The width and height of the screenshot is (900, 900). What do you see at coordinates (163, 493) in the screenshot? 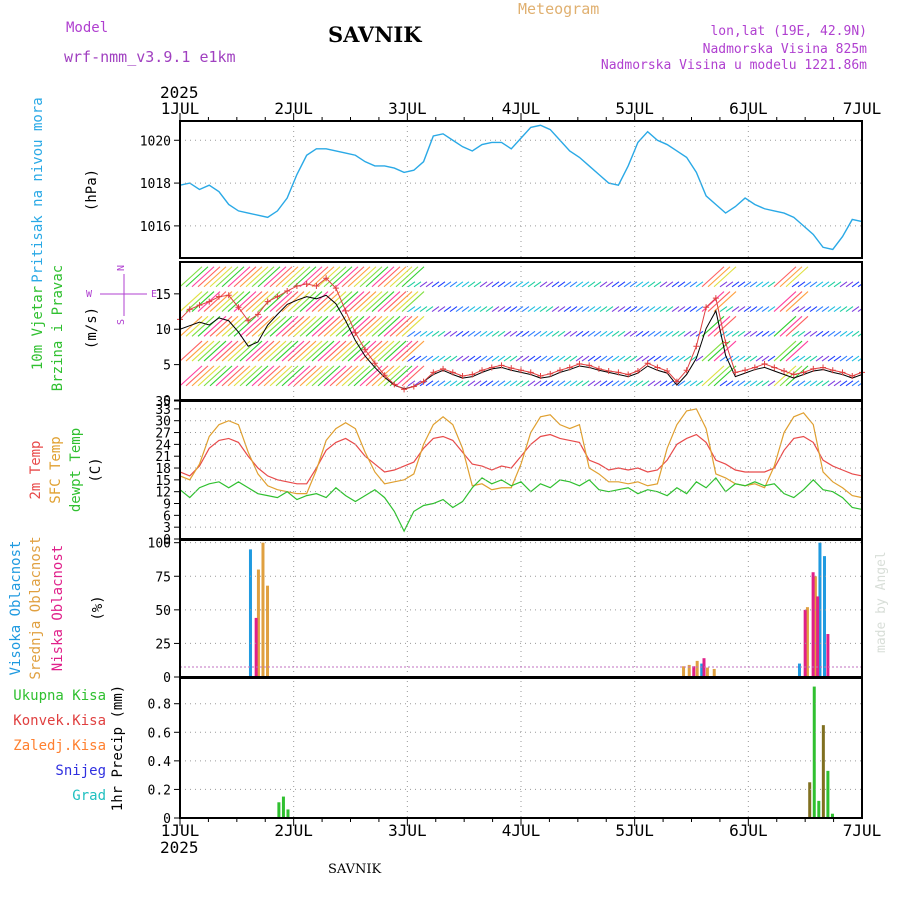
I see `y-tick-label: 12` at bounding box center [163, 493].